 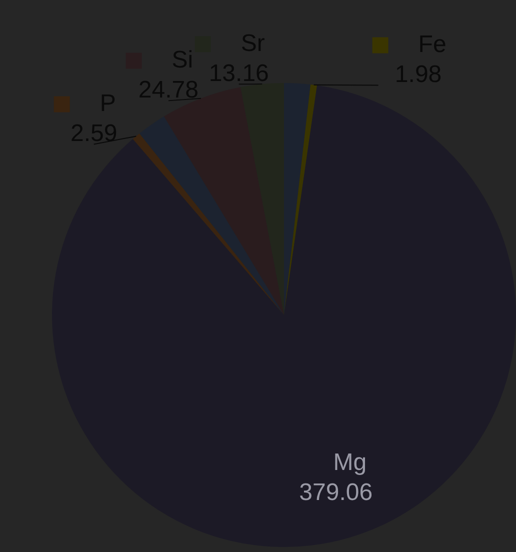 What do you see at coordinates (336, 492) in the screenshot?
I see `data-label: 379.06` at bounding box center [336, 492].